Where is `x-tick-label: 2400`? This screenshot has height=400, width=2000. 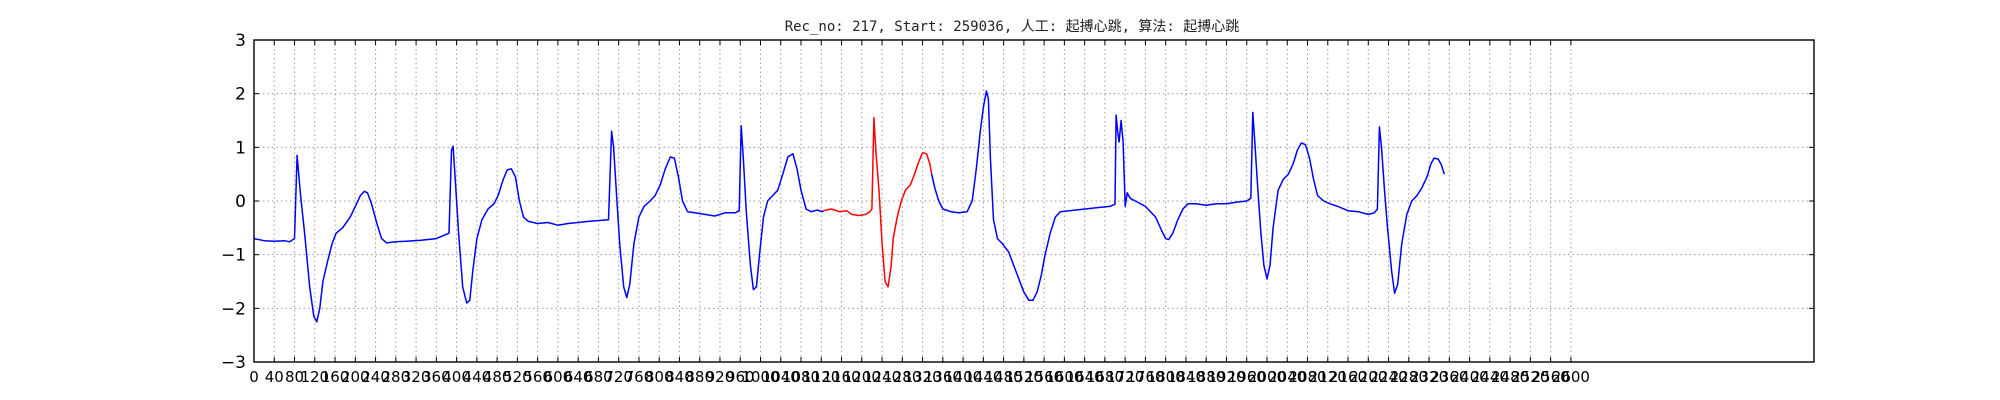 x-tick-label: 2400 is located at coordinates (1469, 377).